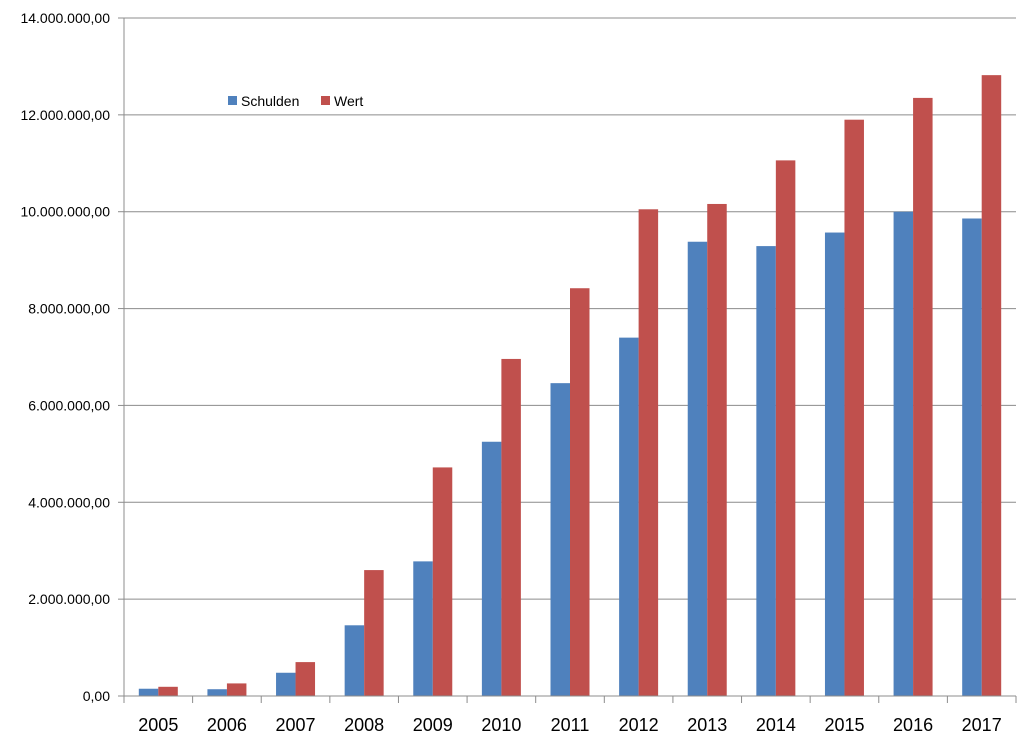 The height and width of the screenshot is (739, 1024). I want to click on y-tick-label: 6.000.000,00, so click(69, 405).